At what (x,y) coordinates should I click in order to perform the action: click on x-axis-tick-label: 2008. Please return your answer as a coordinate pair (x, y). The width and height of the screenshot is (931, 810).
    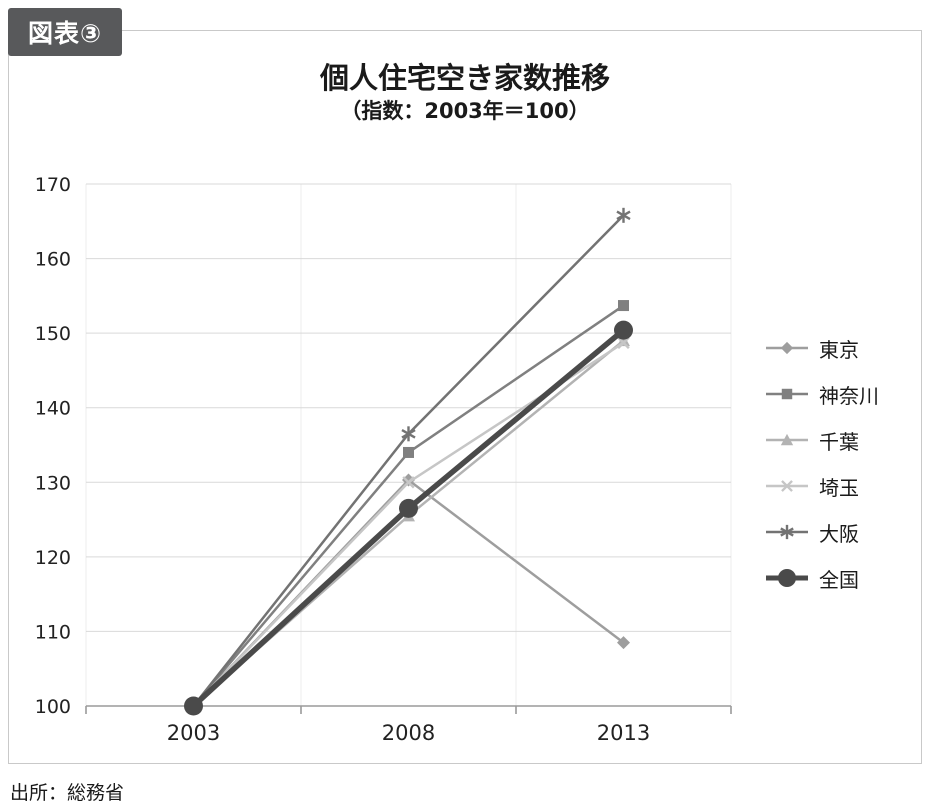
    Looking at the image, I should click on (408, 733).